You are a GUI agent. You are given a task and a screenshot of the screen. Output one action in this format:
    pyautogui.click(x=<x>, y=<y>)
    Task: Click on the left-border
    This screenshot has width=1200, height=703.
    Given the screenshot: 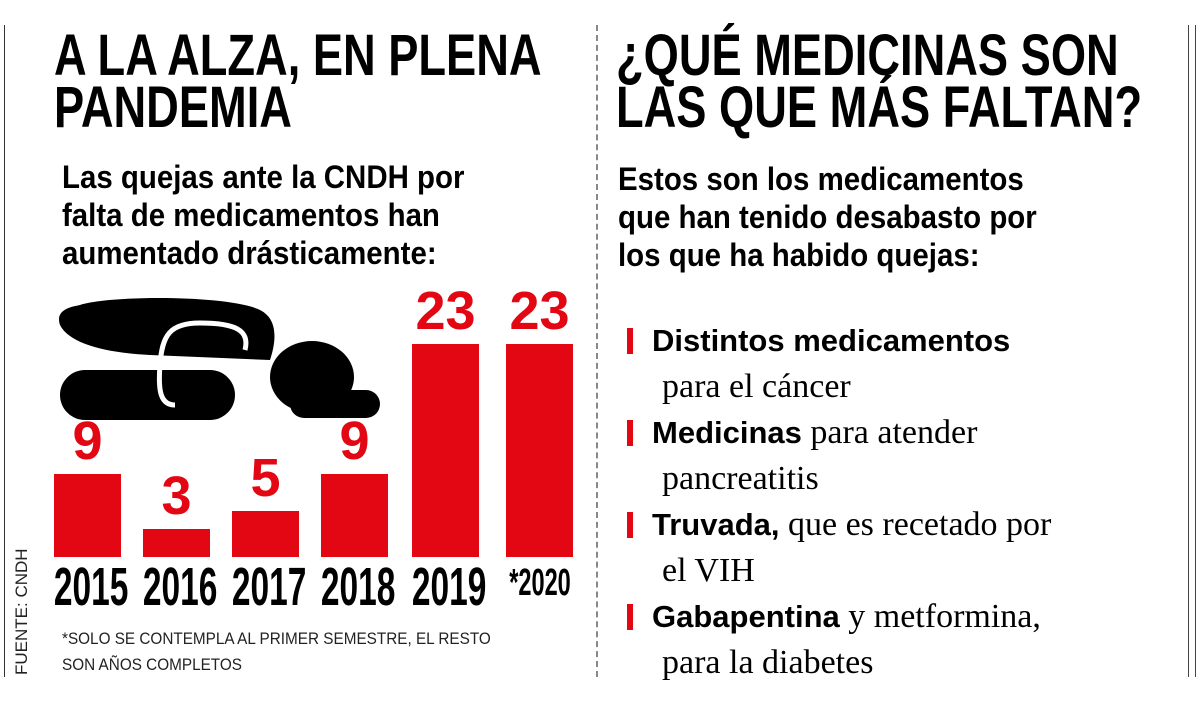 What is the action you would take?
    pyautogui.click(x=4, y=351)
    